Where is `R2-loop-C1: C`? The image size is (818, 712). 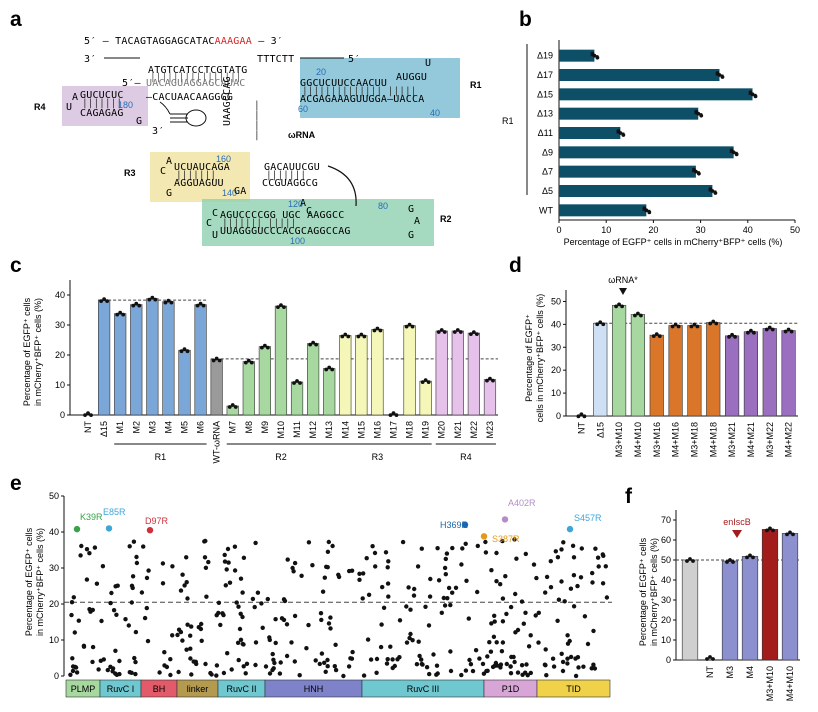
R2-loop-C1: C is located at coordinates (215, 213).